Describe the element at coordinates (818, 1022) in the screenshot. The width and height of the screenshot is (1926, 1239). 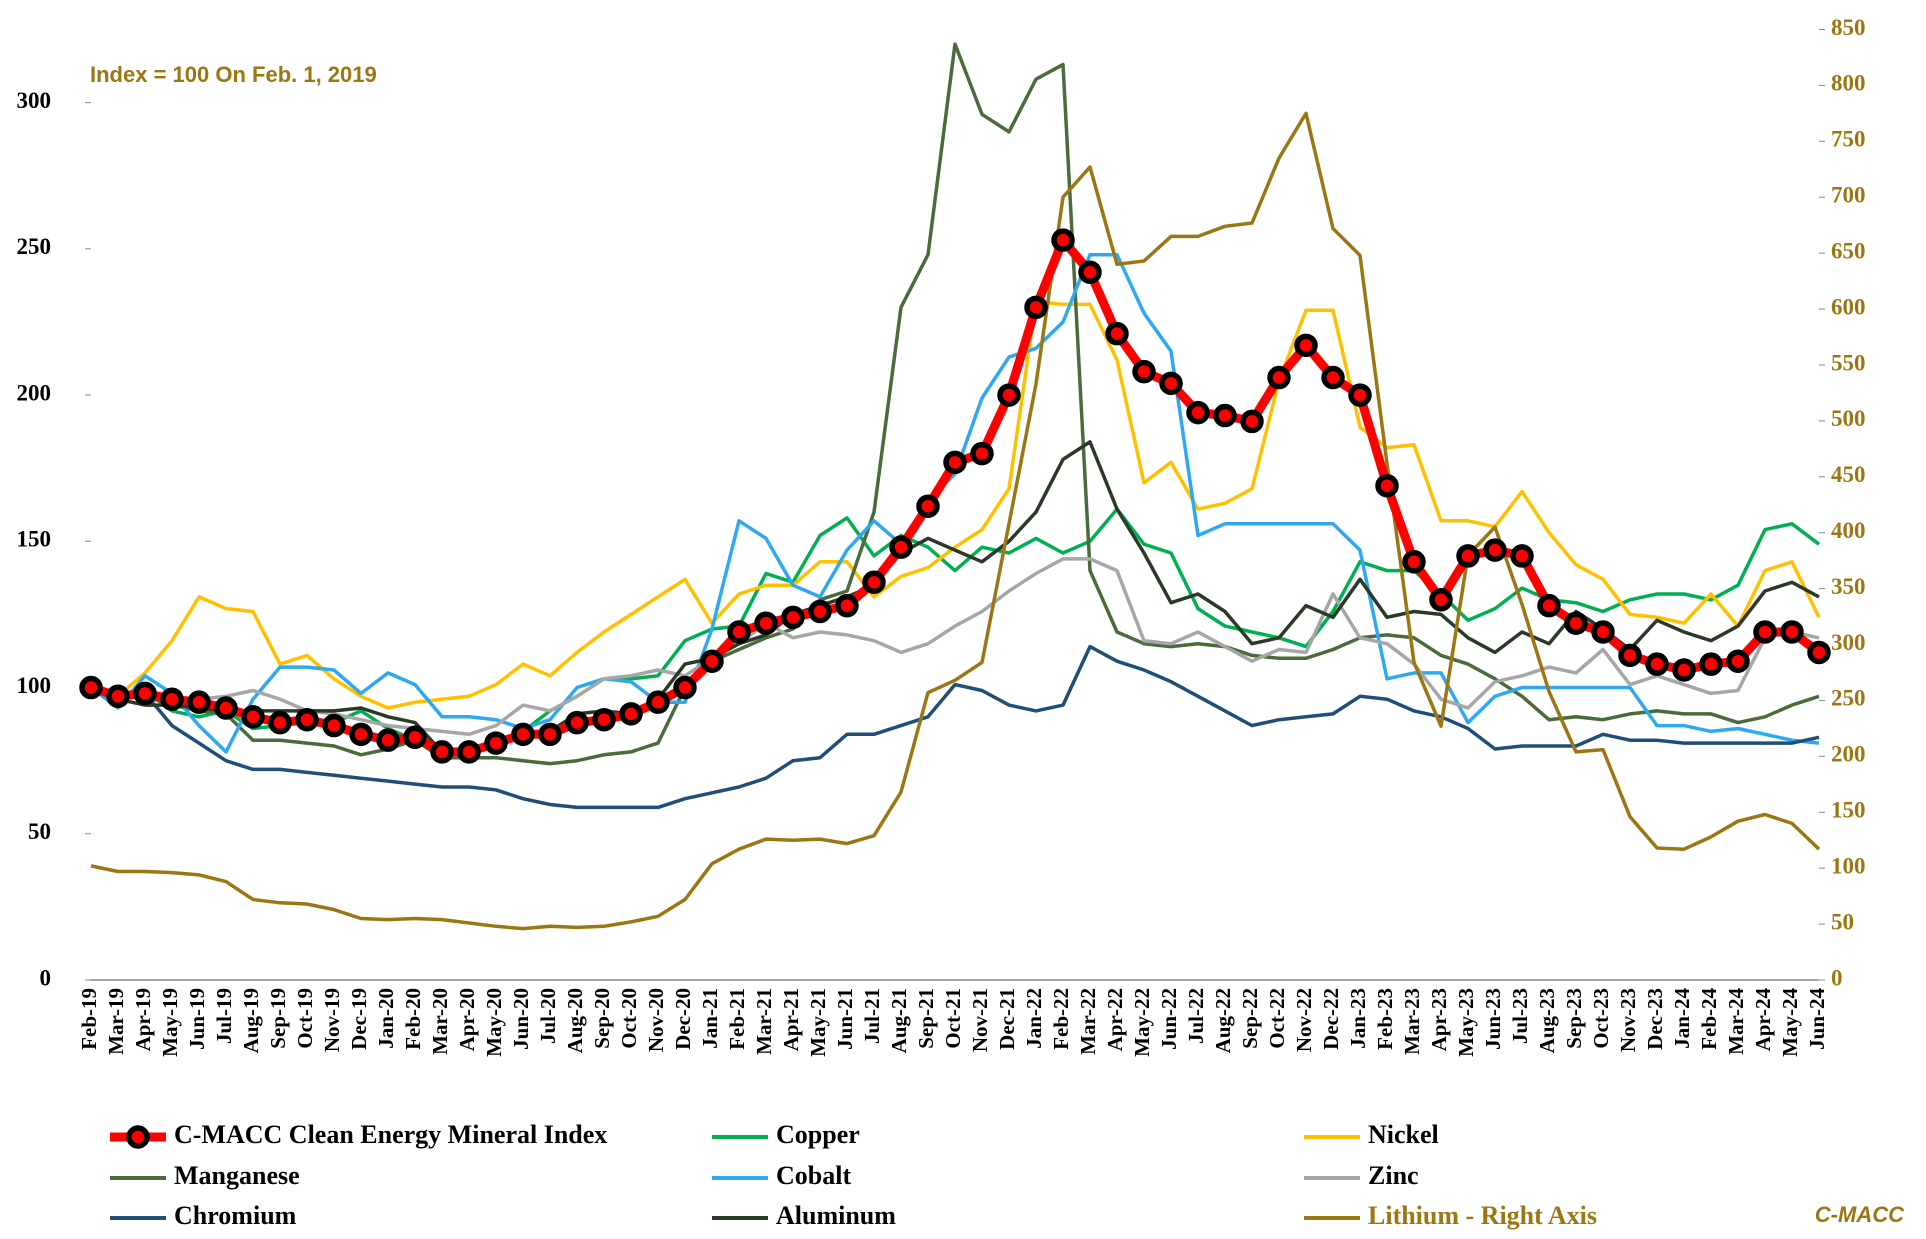
I see `x-tick-label: May-21` at that location.